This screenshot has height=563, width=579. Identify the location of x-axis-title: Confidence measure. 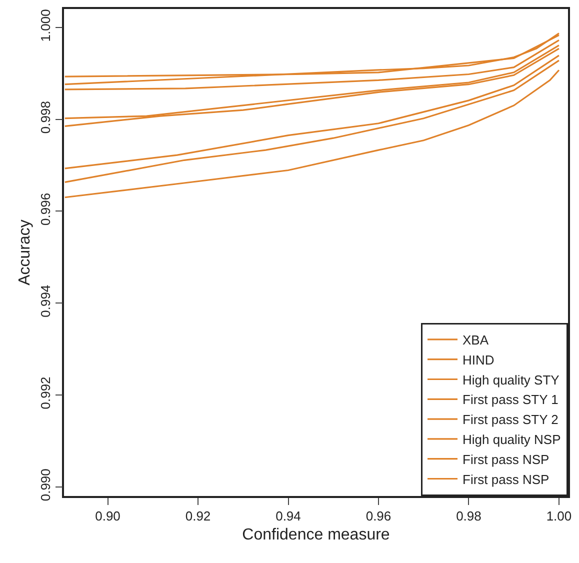
(316, 535).